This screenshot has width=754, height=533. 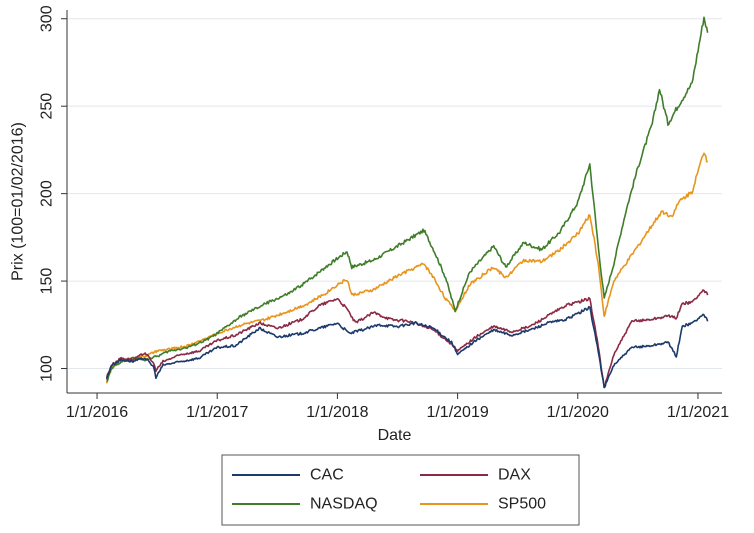 What do you see at coordinates (337, 412) in the screenshot?
I see `x-tick-label: 1/1/2018` at bounding box center [337, 412].